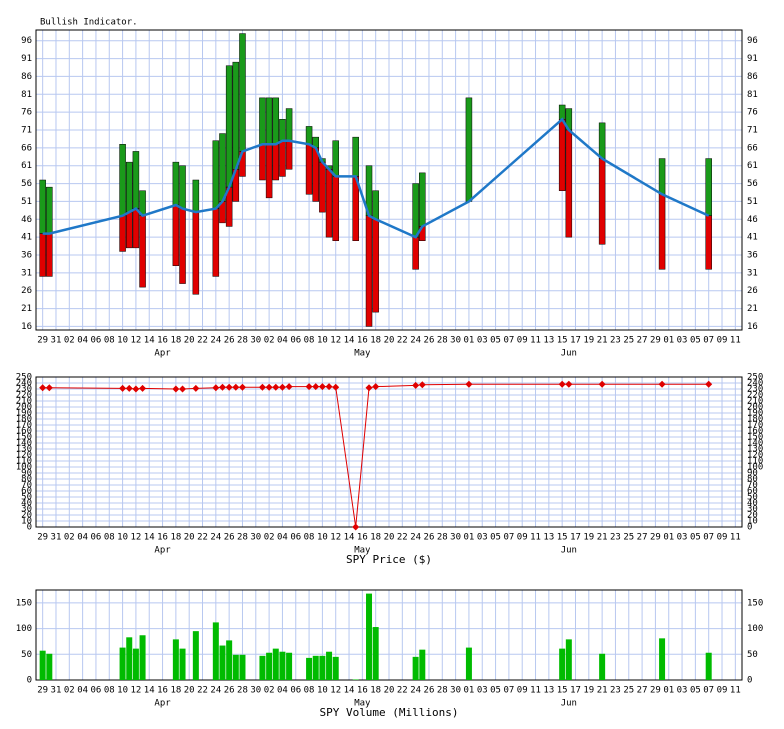  Describe the element at coordinates (24, 378) in the screenshot. I see `y-tick-label: 250` at that location.